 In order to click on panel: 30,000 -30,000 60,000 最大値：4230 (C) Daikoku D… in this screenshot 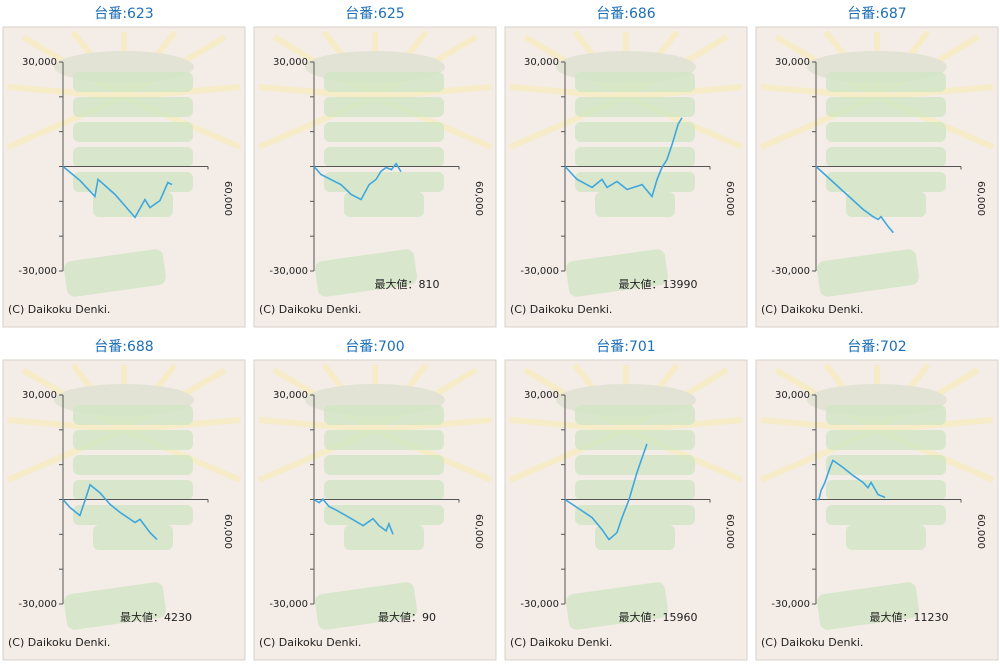, I will do `click(124, 510)`.